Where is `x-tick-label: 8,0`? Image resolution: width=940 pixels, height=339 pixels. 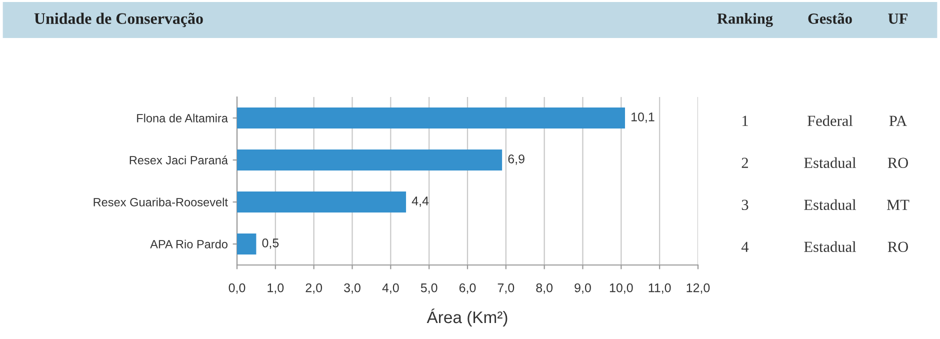 x-tick-label: 8,0 is located at coordinates (544, 288).